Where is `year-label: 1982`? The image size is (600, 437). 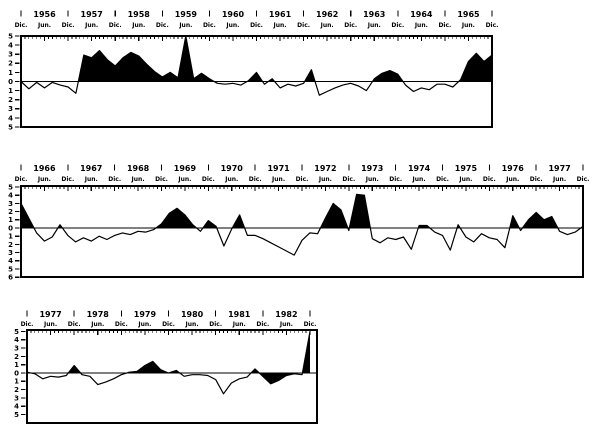
year-label: 1982 is located at coordinates (286, 314).